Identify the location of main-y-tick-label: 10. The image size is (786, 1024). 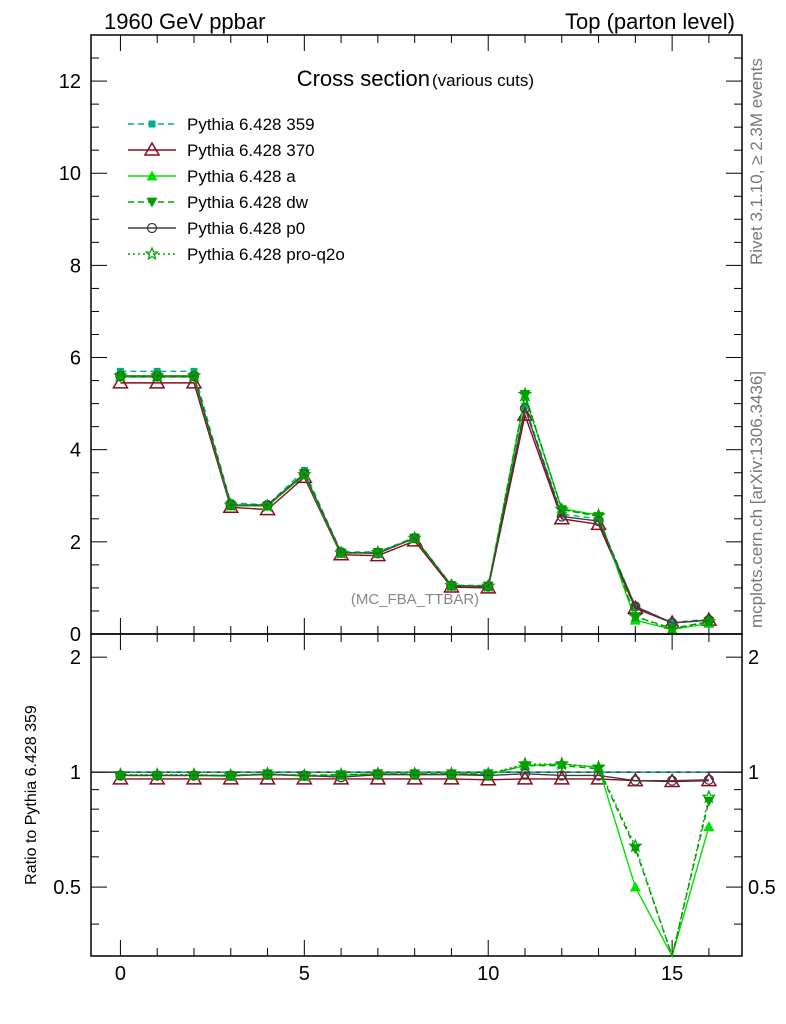
(70, 174).